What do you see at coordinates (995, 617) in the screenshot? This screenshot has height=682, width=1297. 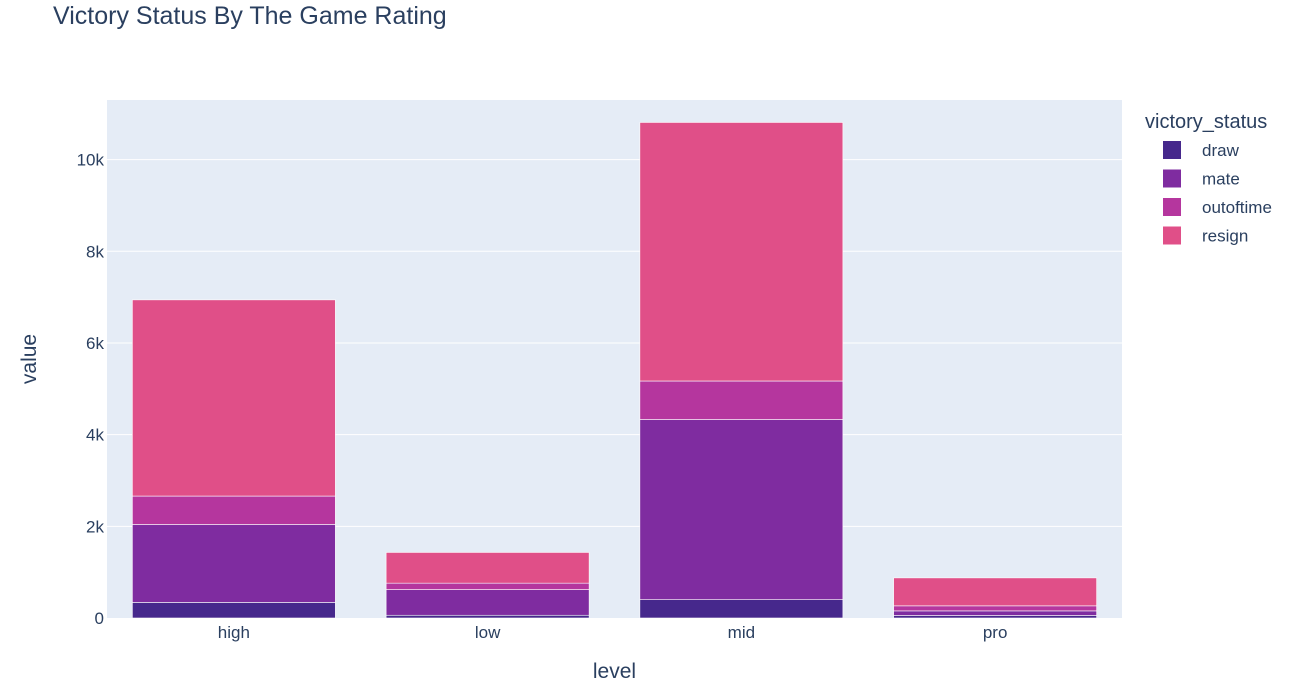 I see `bar-pro-draw` at bounding box center [995, 617].